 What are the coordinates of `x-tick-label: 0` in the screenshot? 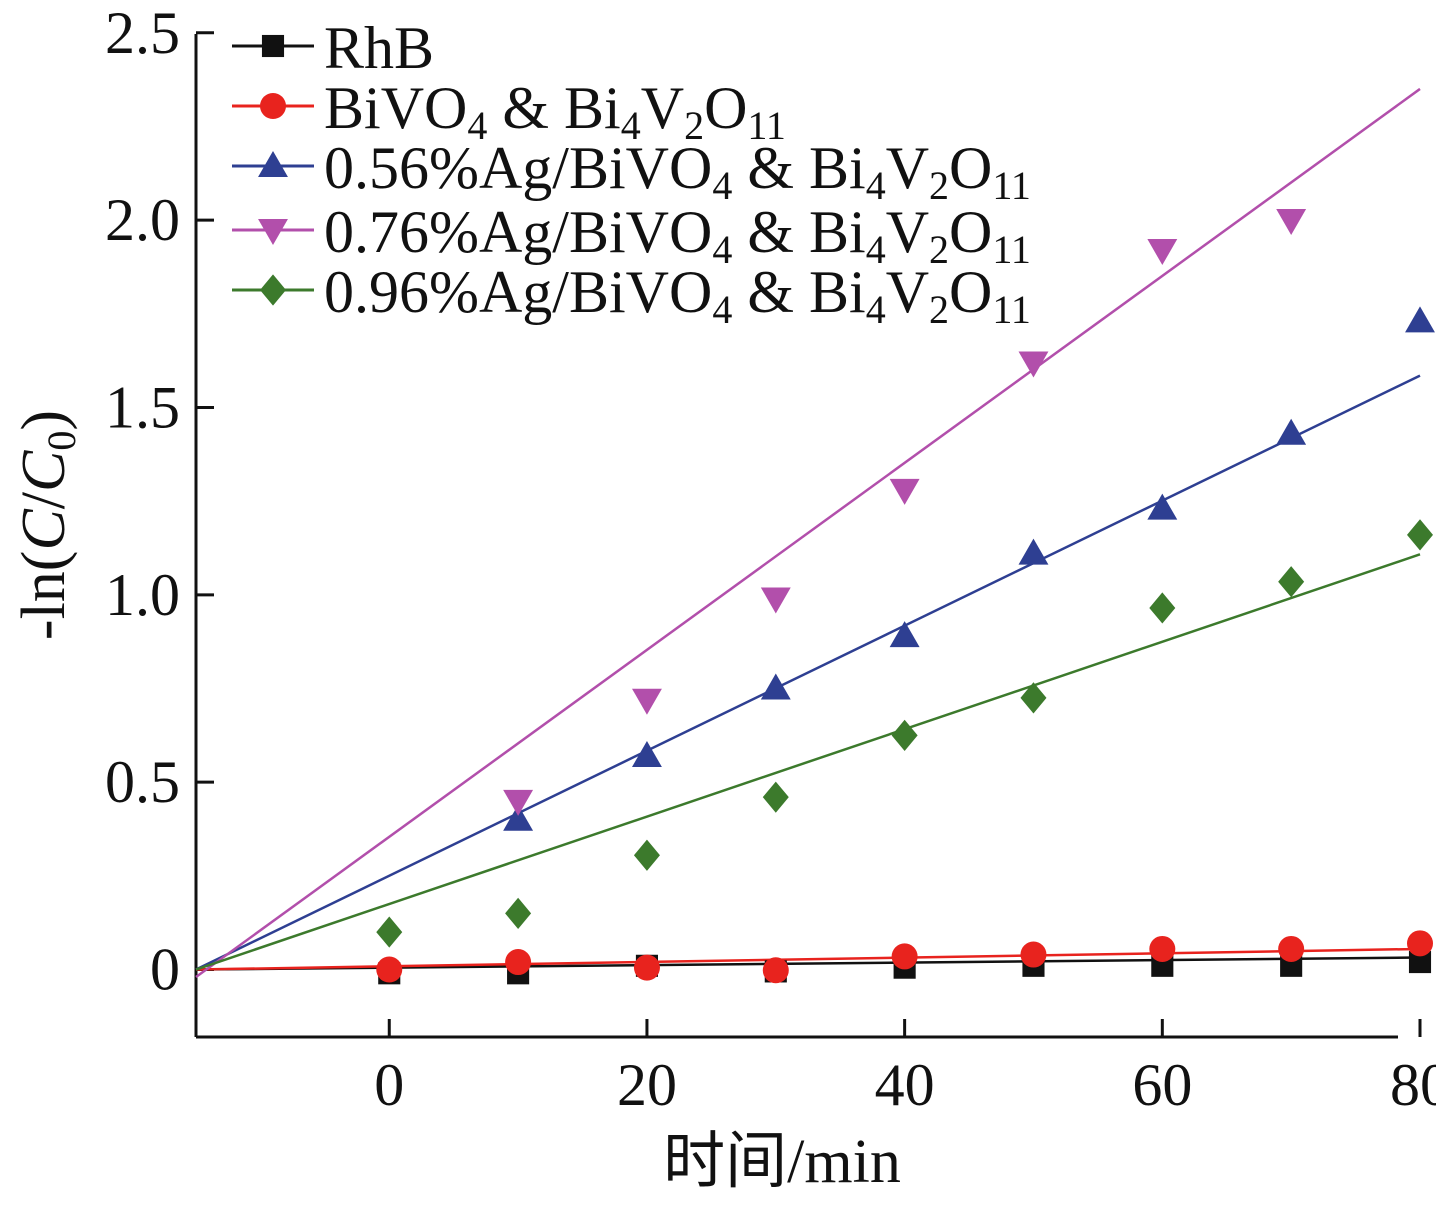 It's located at (389, 1085).